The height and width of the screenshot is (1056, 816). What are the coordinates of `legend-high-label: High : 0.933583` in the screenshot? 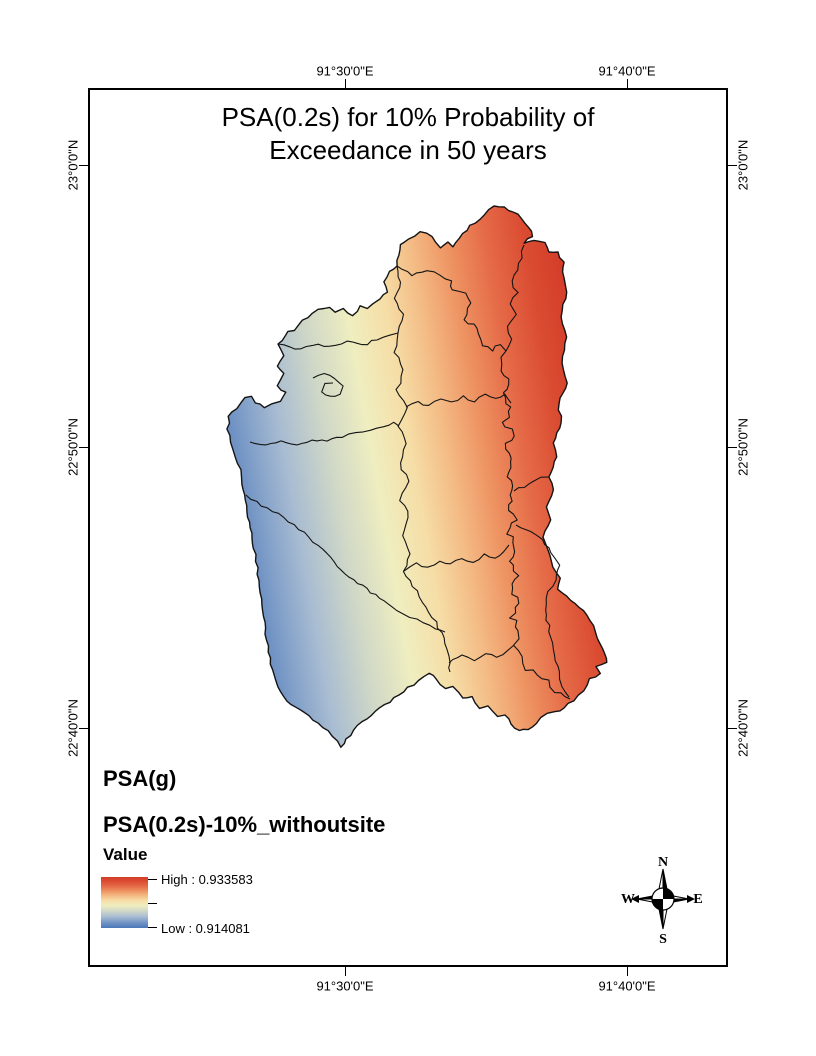 It's located at (207, 879).